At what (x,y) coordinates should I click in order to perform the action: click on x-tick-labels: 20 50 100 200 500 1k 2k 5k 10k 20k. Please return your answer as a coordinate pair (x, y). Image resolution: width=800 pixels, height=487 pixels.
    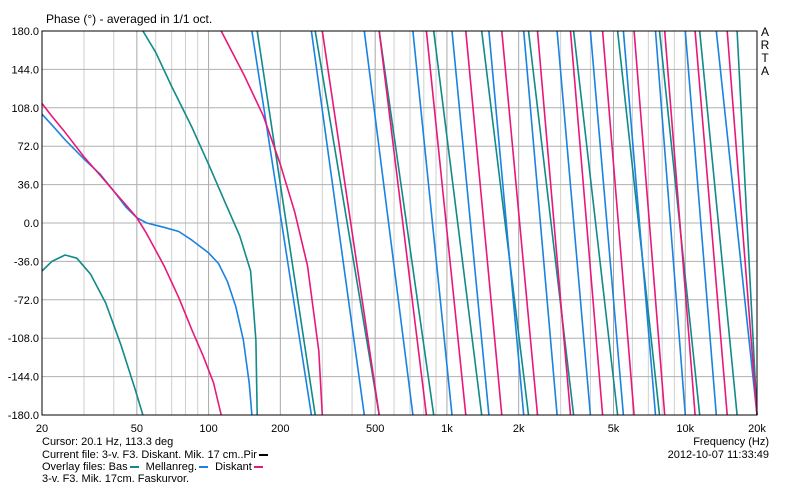
    Looking at the image, I should click on (401, 429).